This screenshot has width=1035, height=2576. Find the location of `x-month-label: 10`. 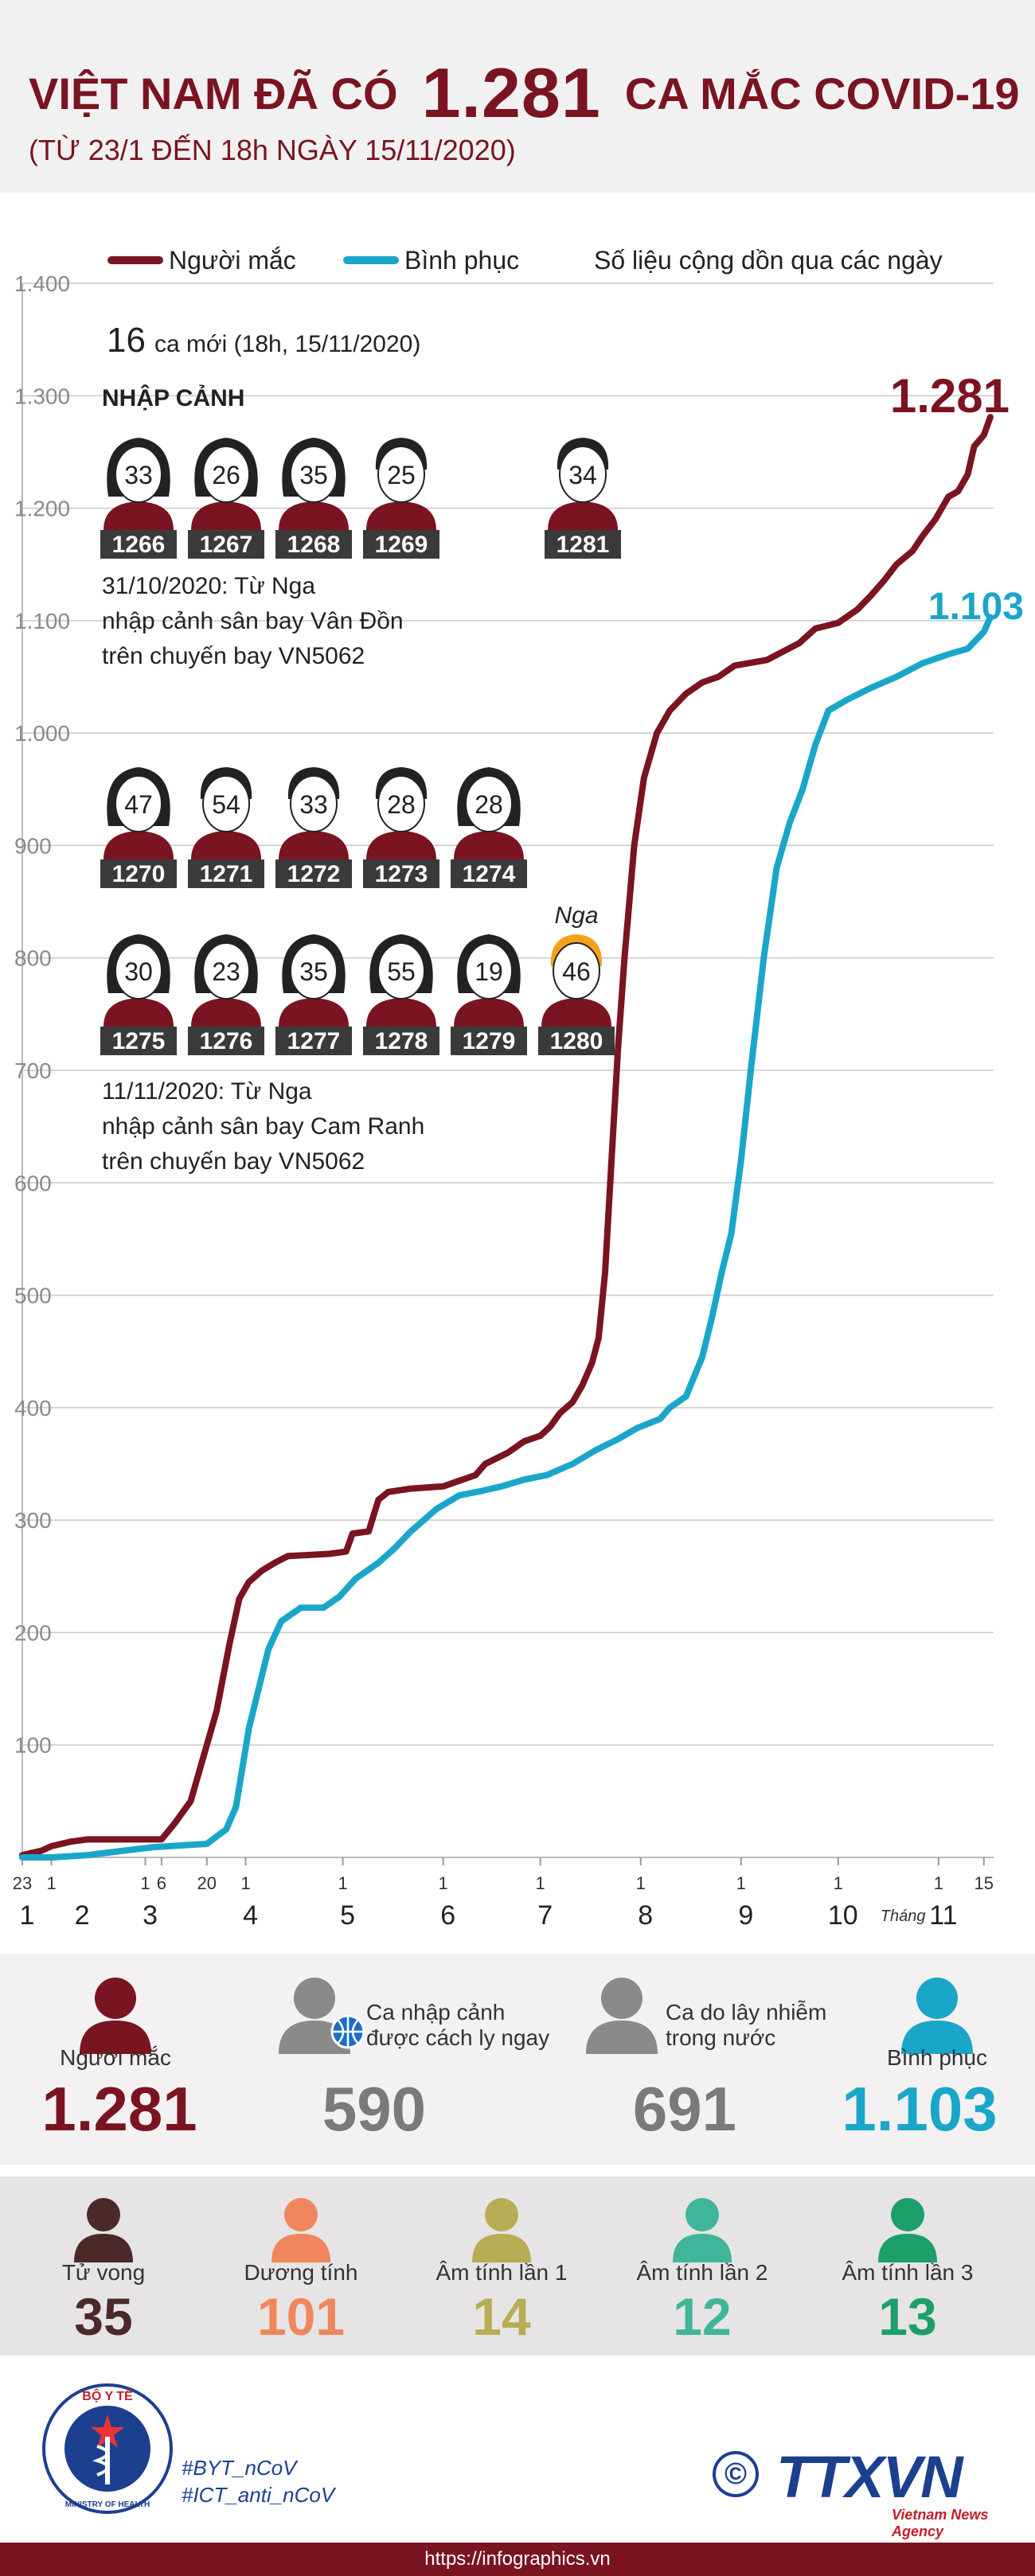

x-month-label: 10 is located at coordinates (843, 1915).